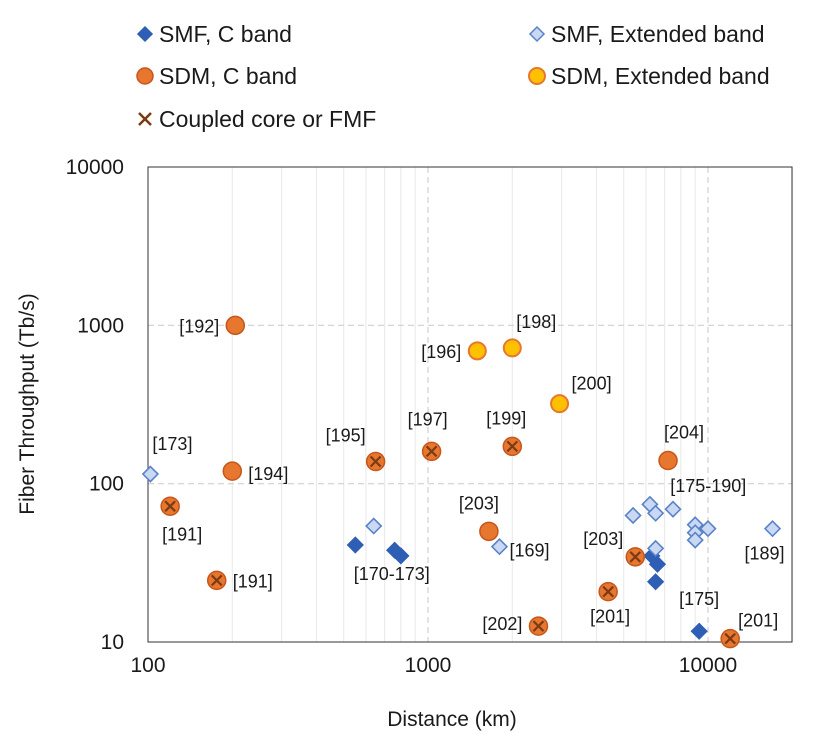 This screenshot has height=744, width=820. What do you see at coordinates (95, 167) in the screenshot?
I see `y-tick-label: 10000` at bounding box center [95, 167].